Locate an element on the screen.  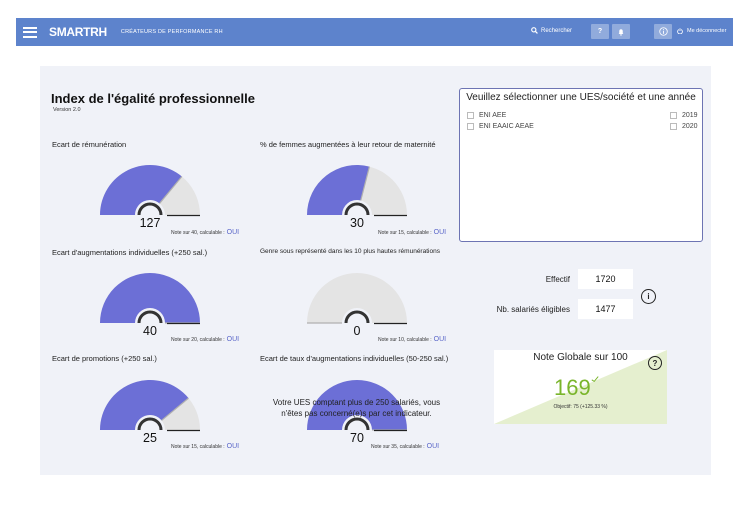
year-option: 2019 is located at coordinates (684, 115).